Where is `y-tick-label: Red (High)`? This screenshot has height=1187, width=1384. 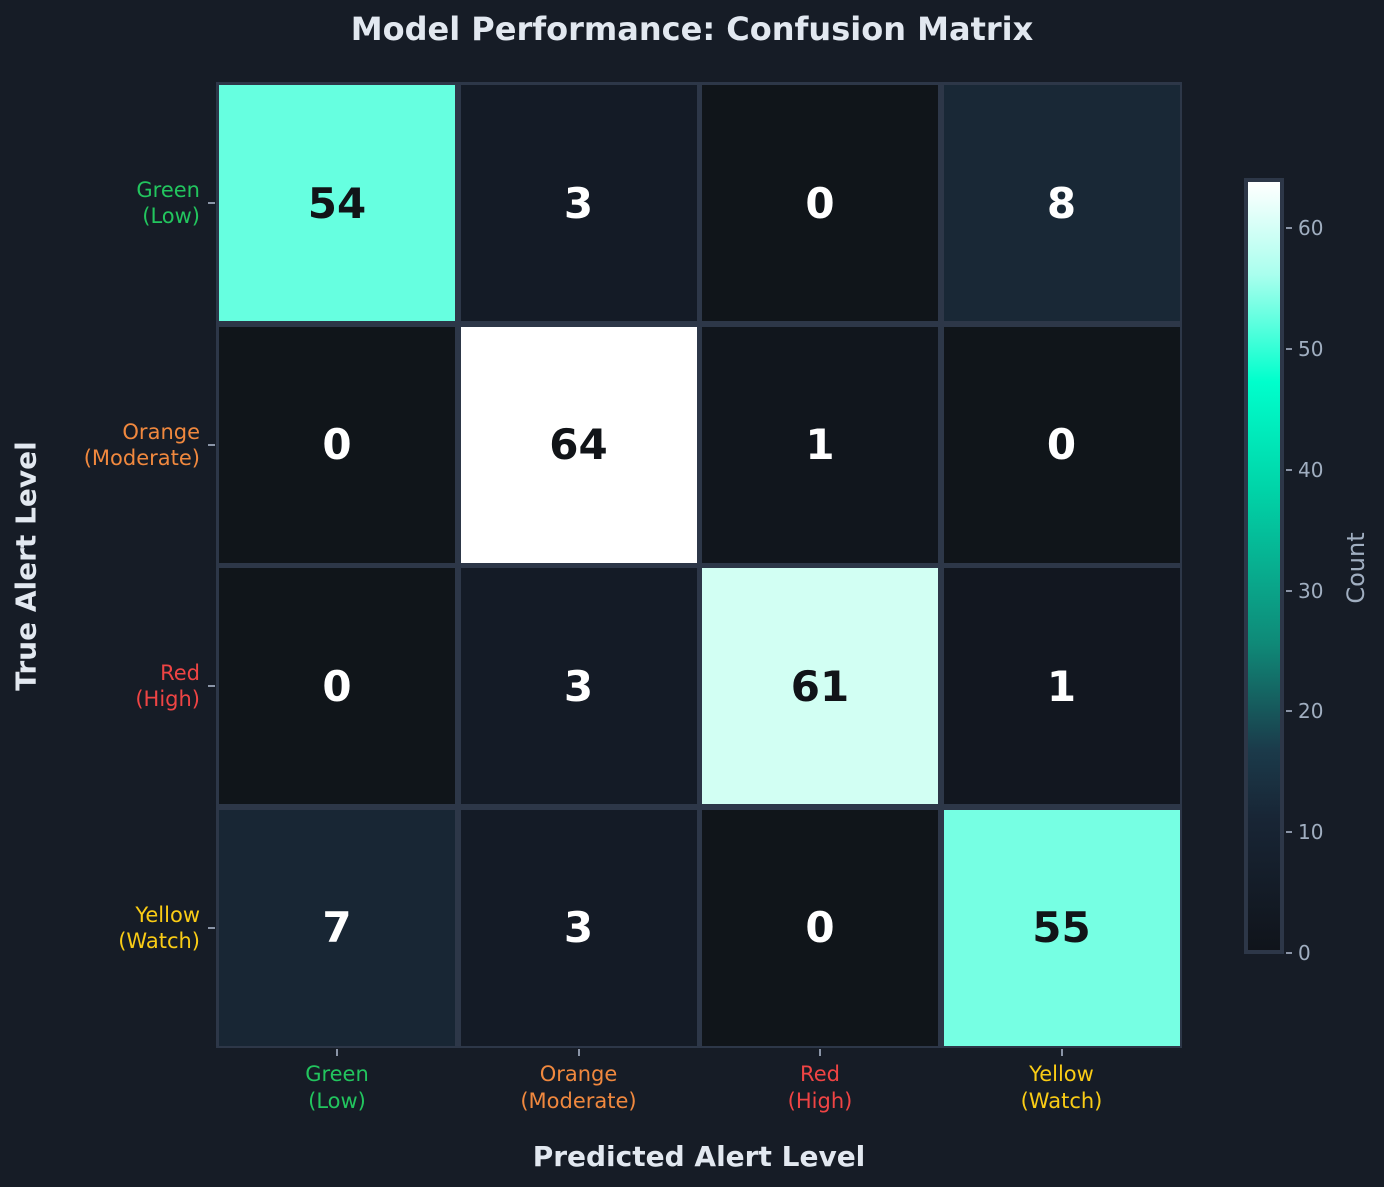 y-tick-label: Red (High) is located at coordinates (167, 686).